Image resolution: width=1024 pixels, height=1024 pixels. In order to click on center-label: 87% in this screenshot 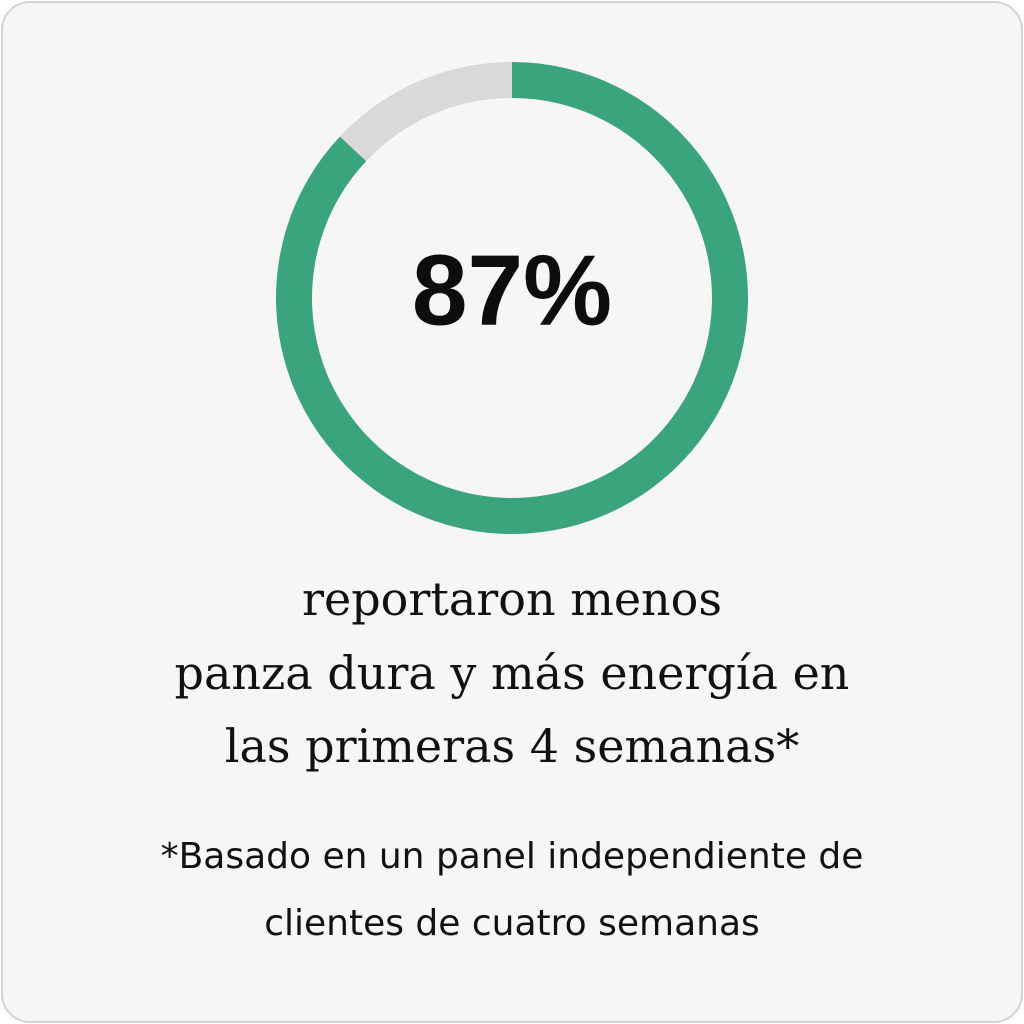, I will do `click(512, 290)`.